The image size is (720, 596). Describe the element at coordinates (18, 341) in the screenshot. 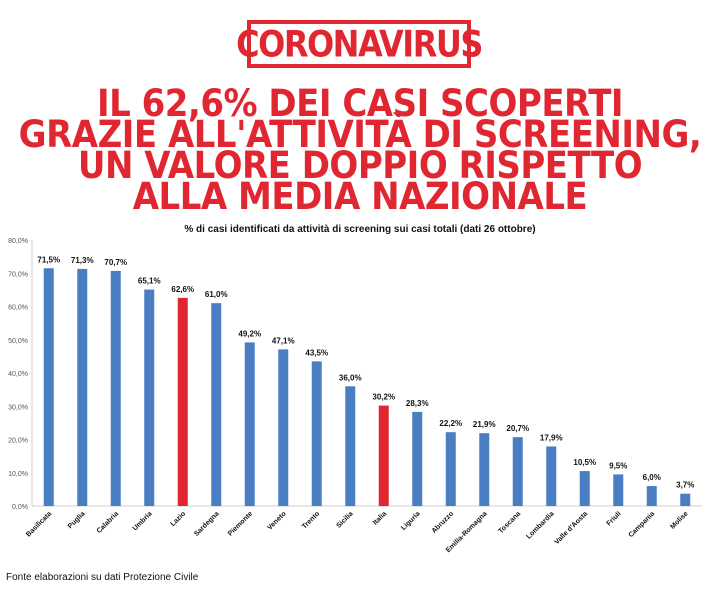

I see `y-tick-label: 50,0%` at that location.